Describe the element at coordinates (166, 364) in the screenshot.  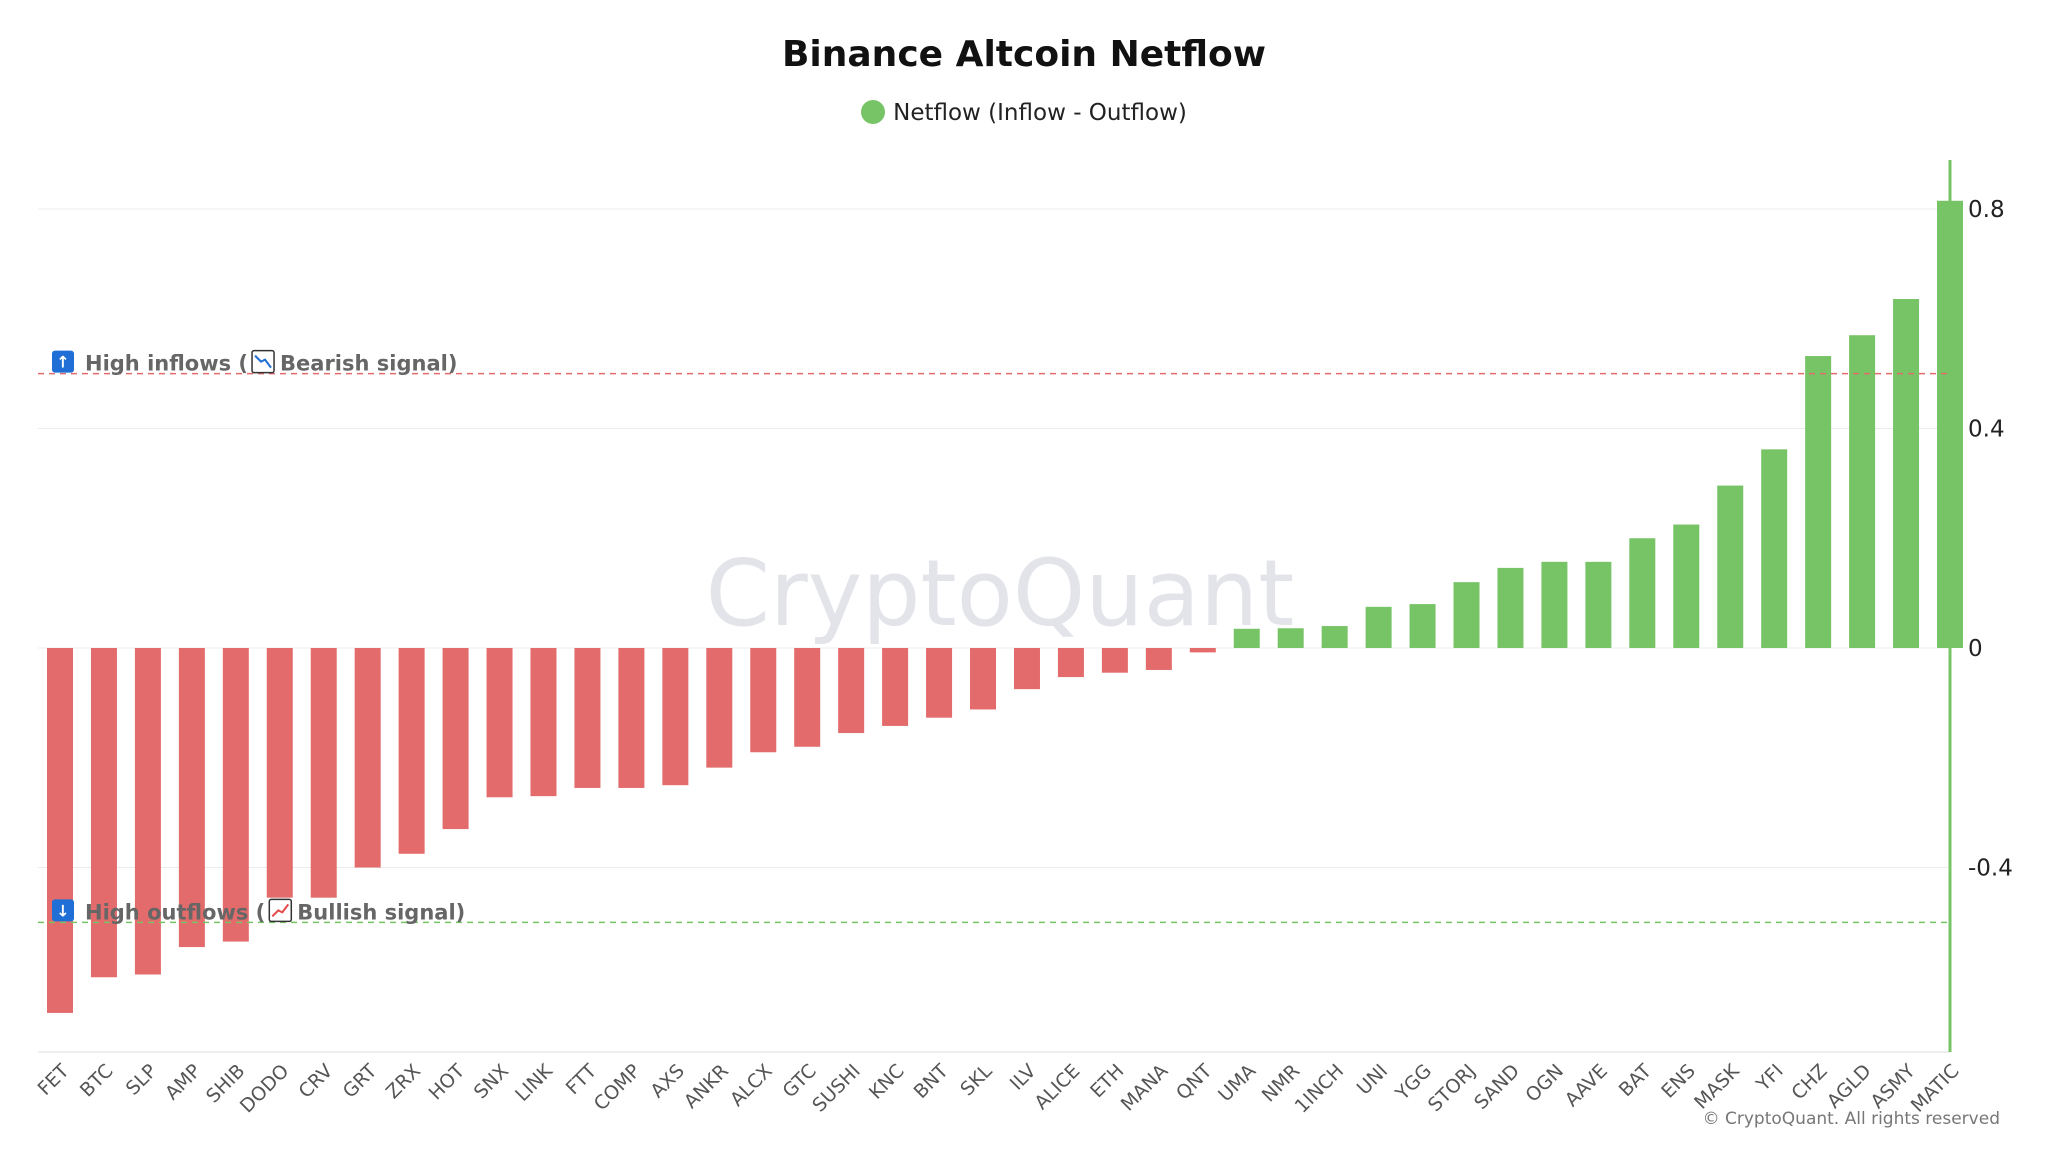
I see `annotation-label: High inflows (` at that location.